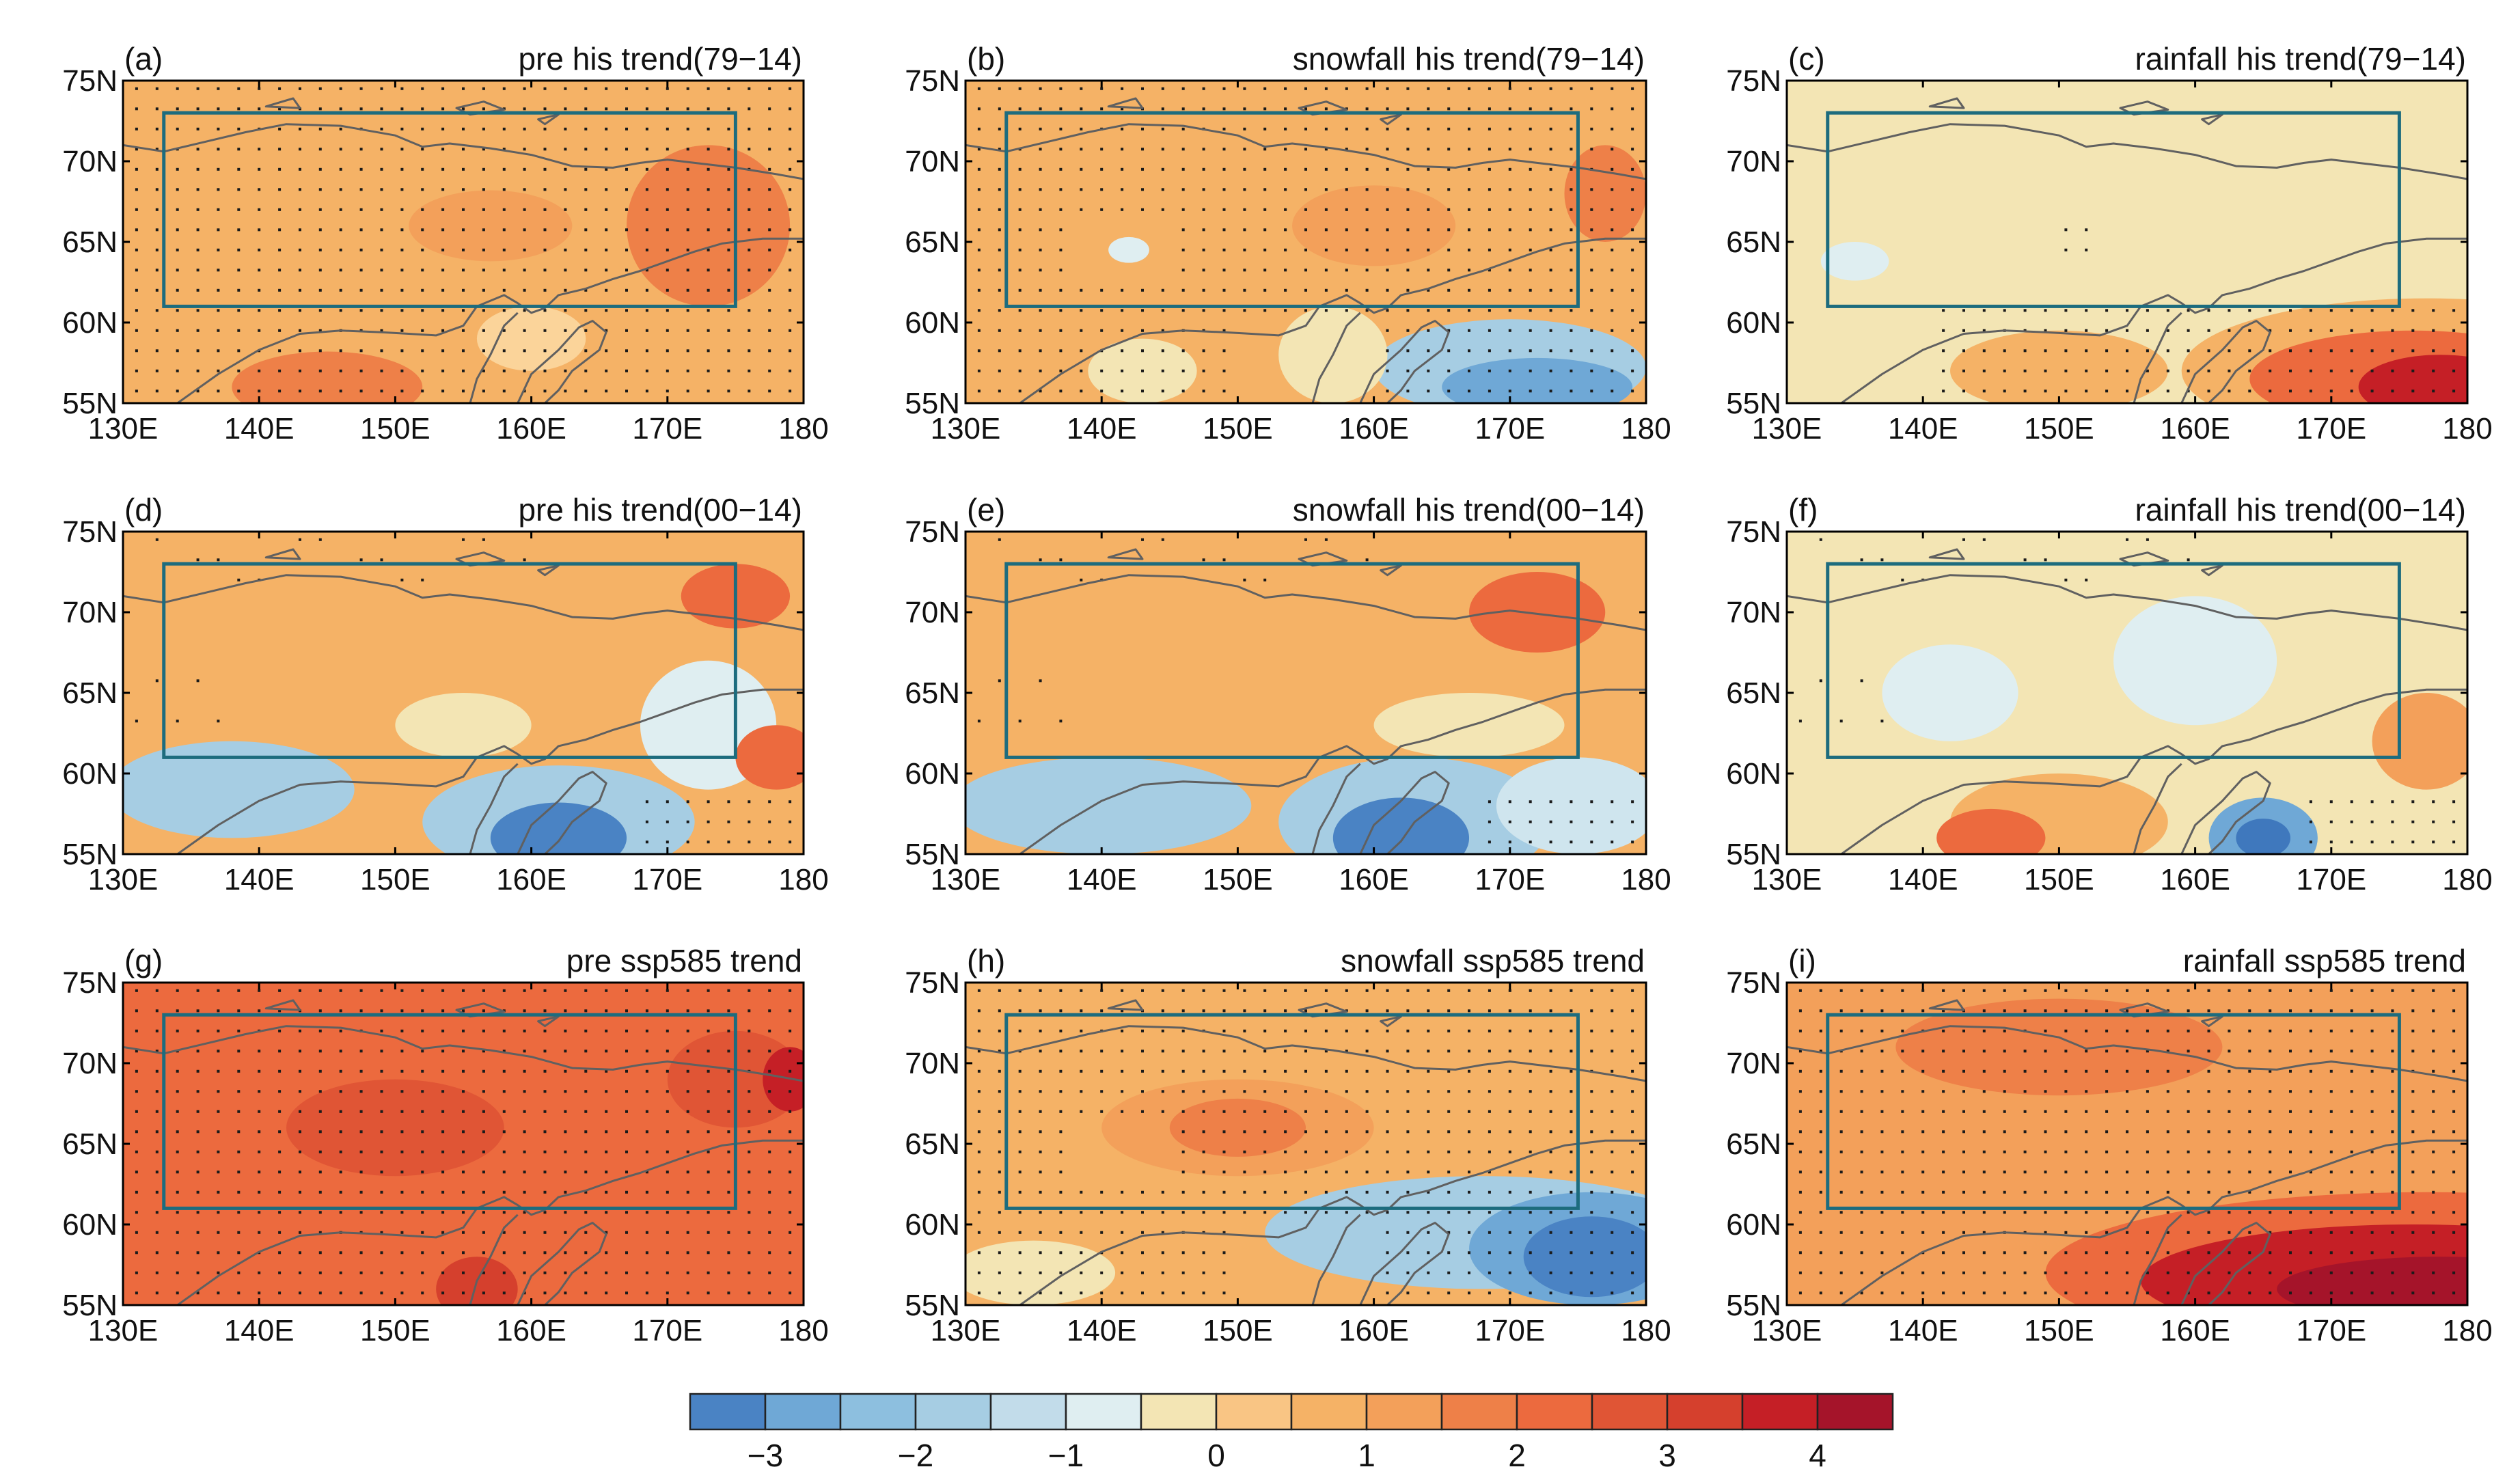 The image size is (2520, 1480). I want to click on trend-contour, so click(769, 757).